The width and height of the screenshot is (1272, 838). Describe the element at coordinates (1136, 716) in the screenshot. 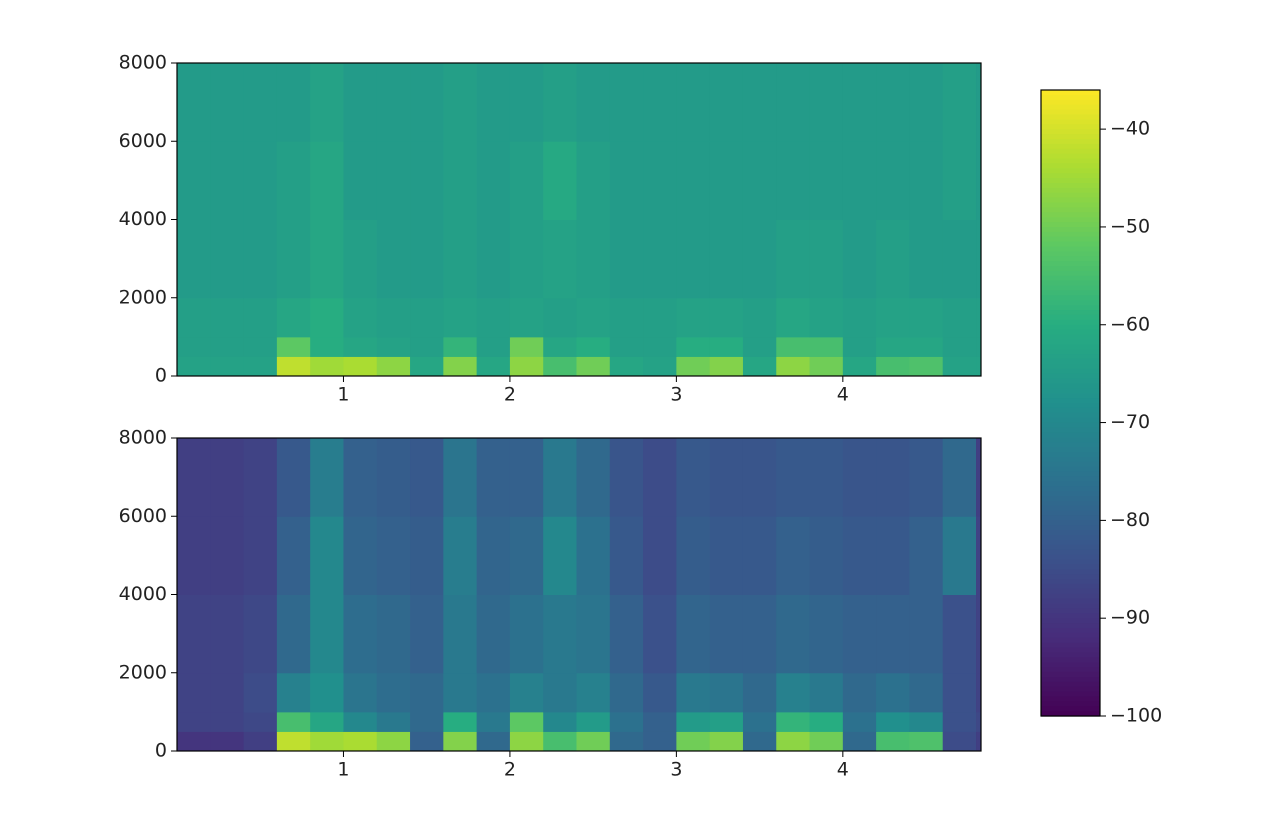

I see `colorbar-tick-label: −100` at that location.